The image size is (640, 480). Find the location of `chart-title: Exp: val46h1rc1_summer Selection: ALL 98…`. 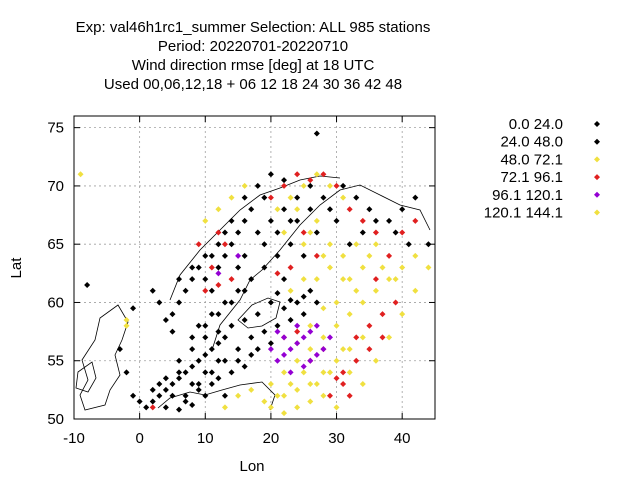

chart-title: Exp: val46h1rc1_summer Selection: ALL 98… is located at coordinates (253, 56).